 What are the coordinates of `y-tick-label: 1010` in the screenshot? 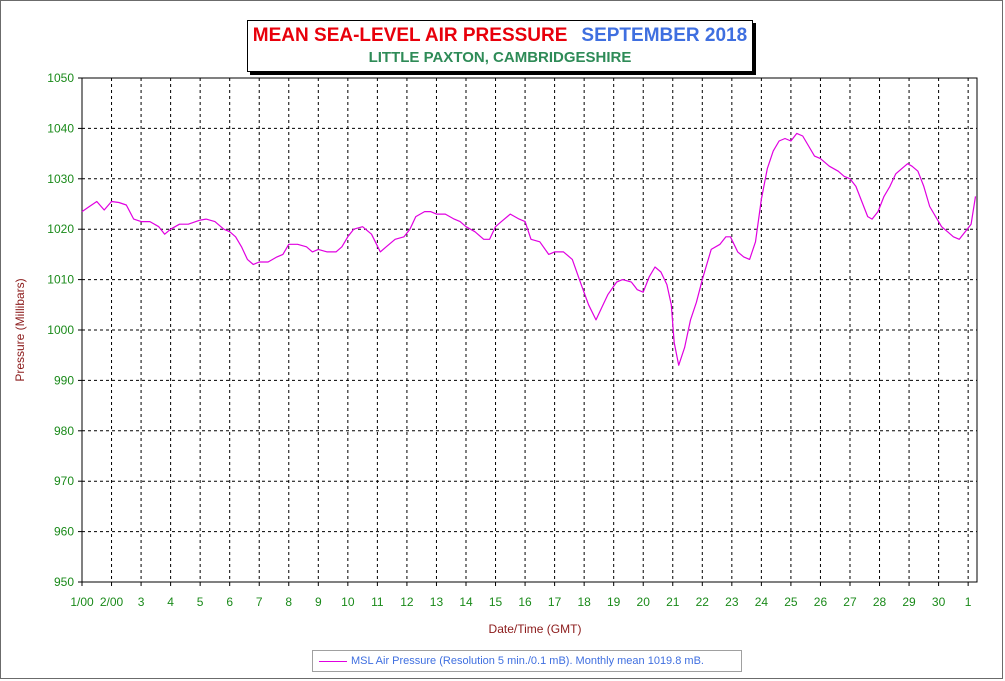 It's located at (60, 280).